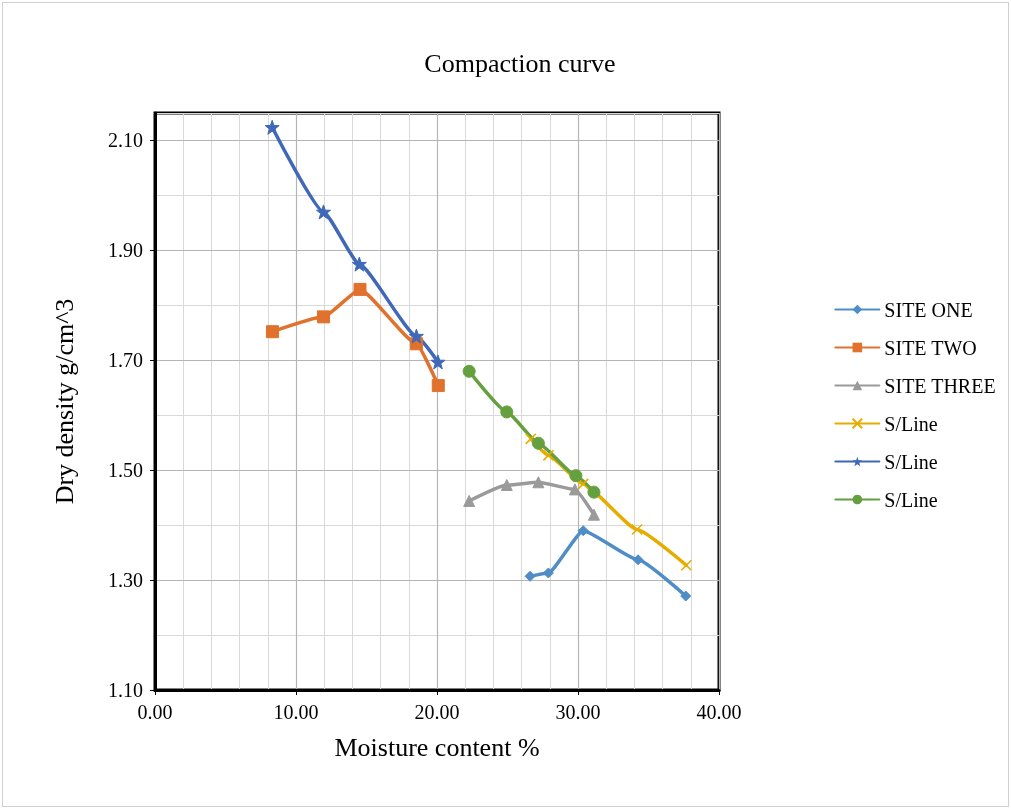 This screenshot has height=809, width=1011. I want to click on legend-label: SITE THREE, so click(940, 385).